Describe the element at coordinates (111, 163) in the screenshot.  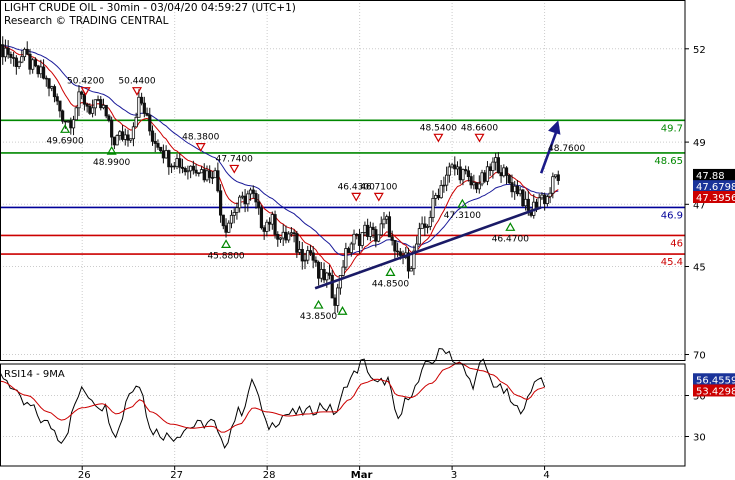
I see `pivot-low-label: 48.9900` at that location.